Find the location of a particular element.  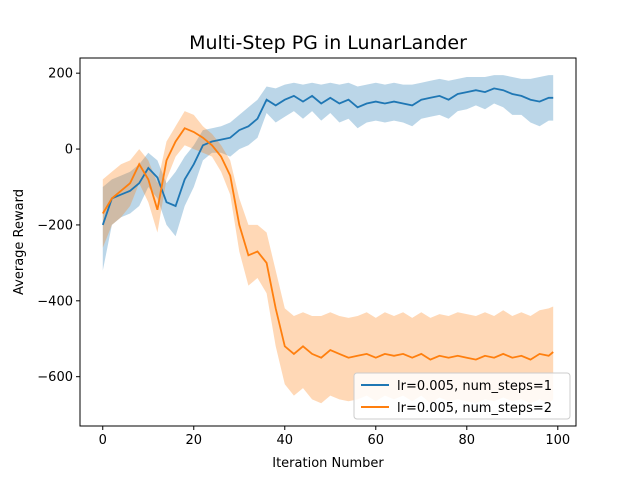

y-tick-label: −600 is located at coordinates (55, 377).